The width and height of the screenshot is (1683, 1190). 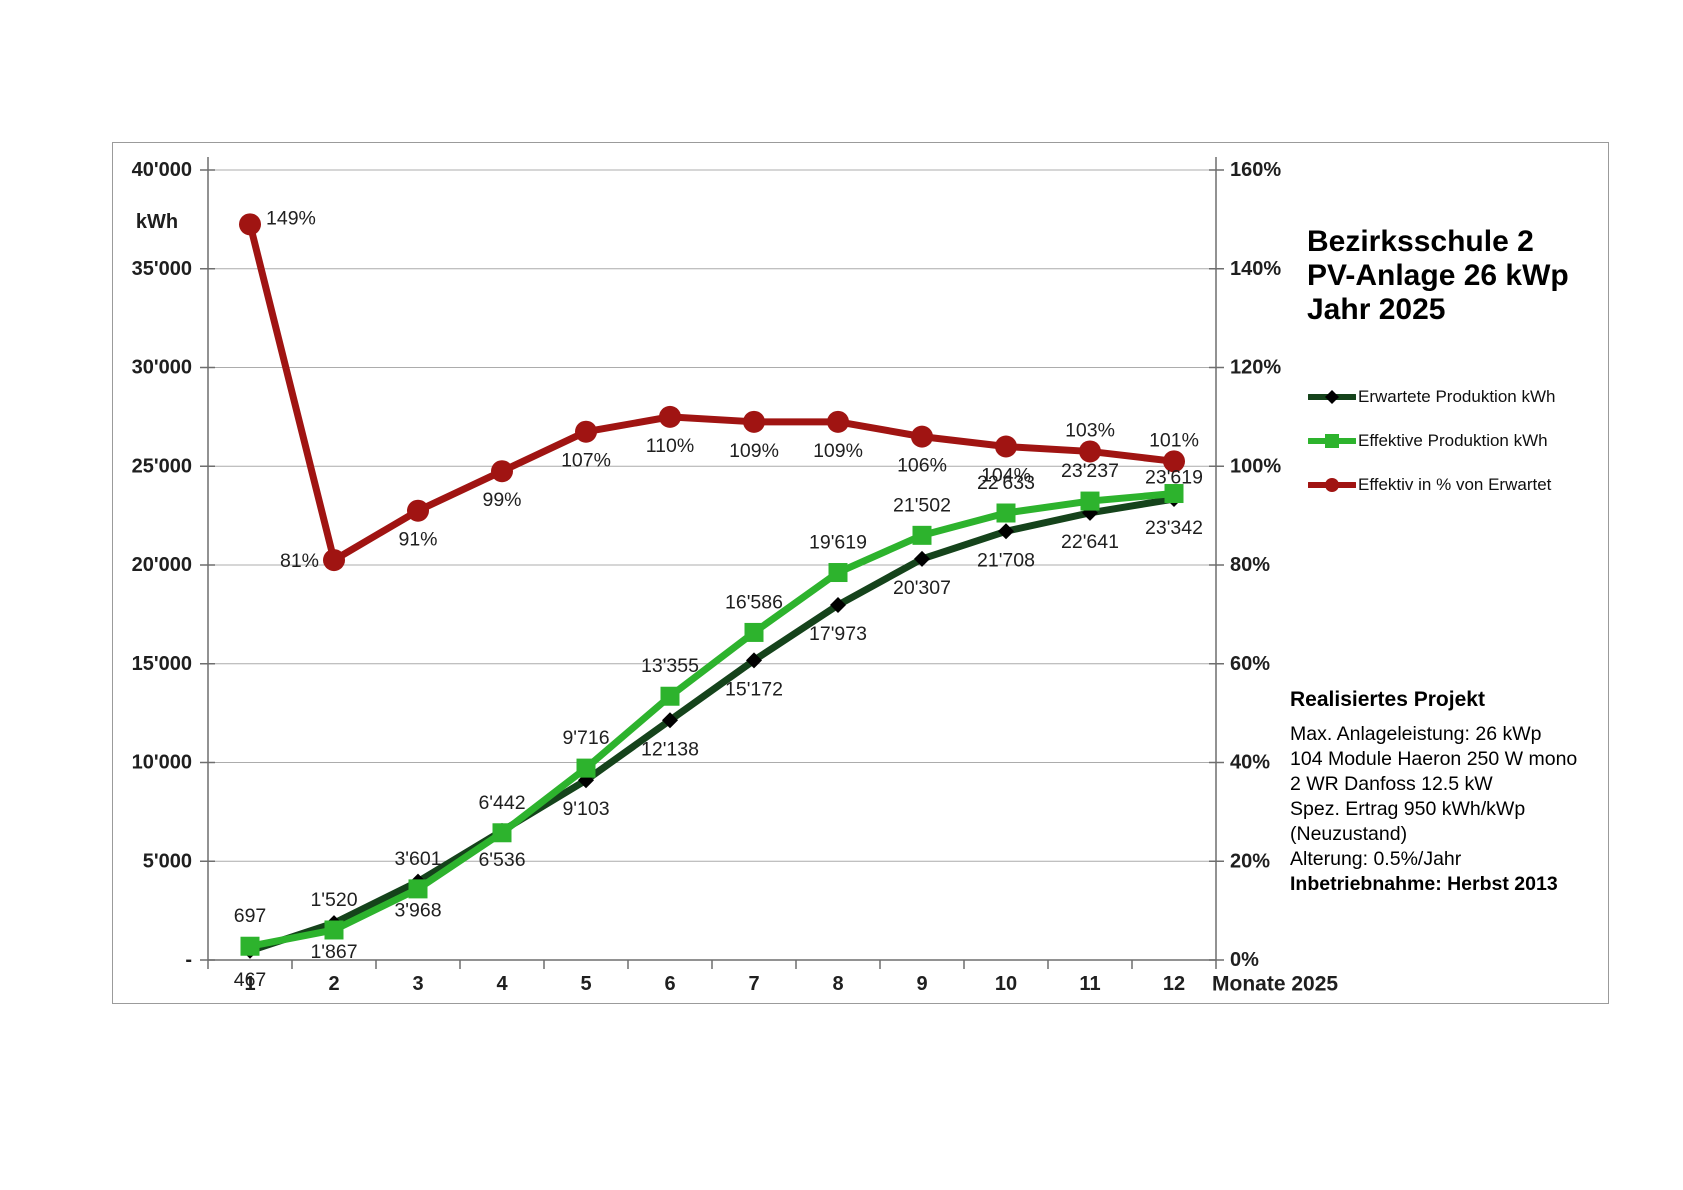 I want to click on left-axis-tick-label: 25'000, so click(x=162, y=466).